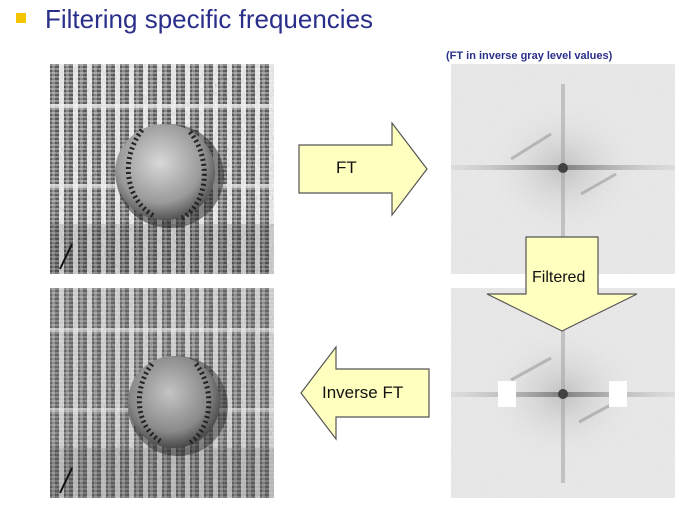  What do you see at coordinates (363, 169) in the screenshot?
I see `ft-arrow: FT` at bounding box center [363, 169].